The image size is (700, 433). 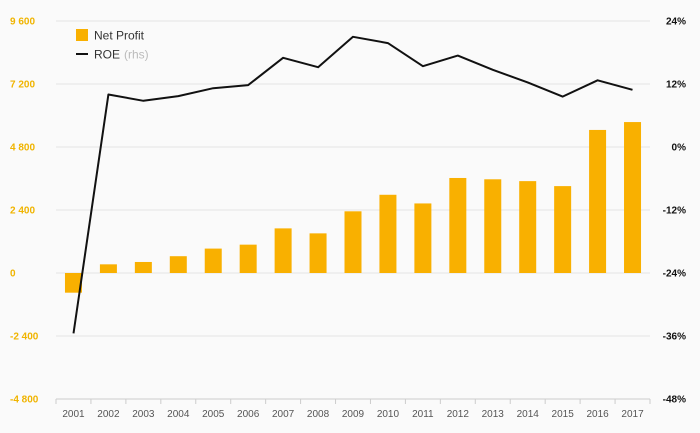 What do you see at coordinates (597, 414) in the screenshot?
I see `x-axis-tick-label: 2016` at bounding box center [597, 414].